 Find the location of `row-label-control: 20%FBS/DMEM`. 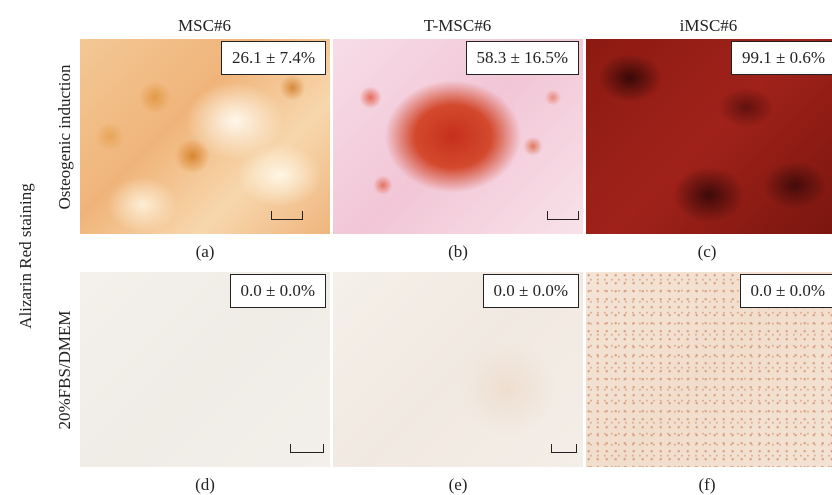

row-label-control: 20%FBS/DMEM is located at coordinates (65, 369).